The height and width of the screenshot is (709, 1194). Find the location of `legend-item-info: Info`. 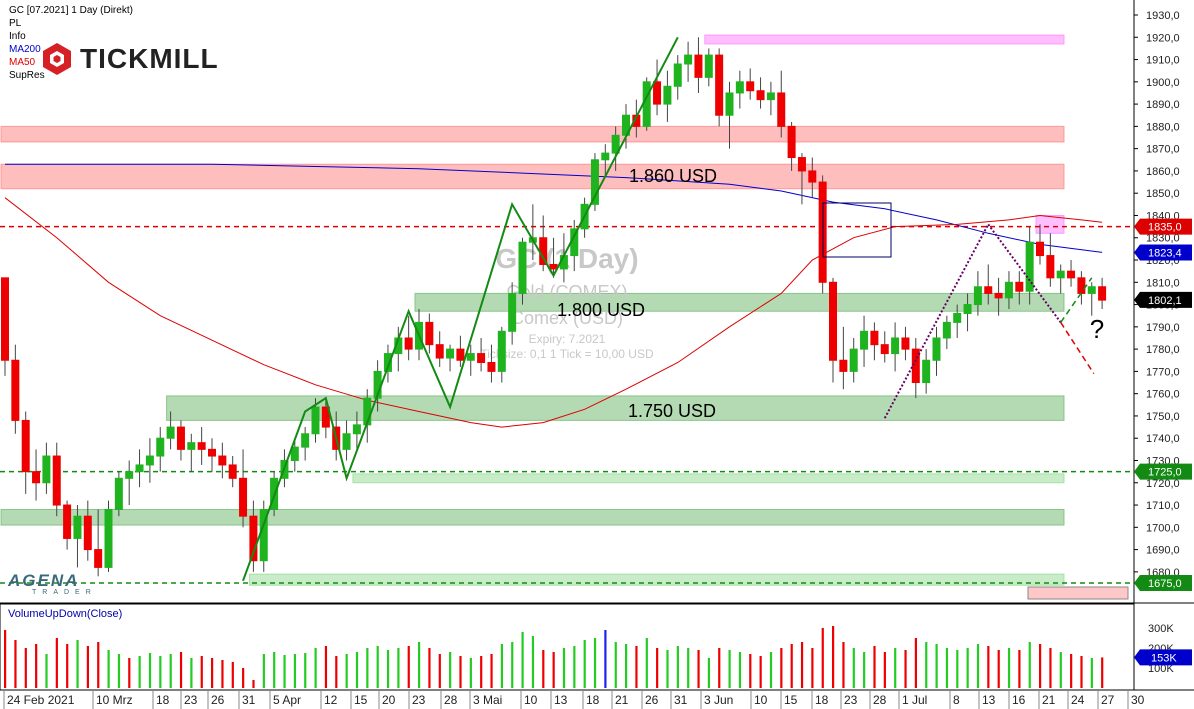

legend-item-info: Info is located at coordinates (17, 36).